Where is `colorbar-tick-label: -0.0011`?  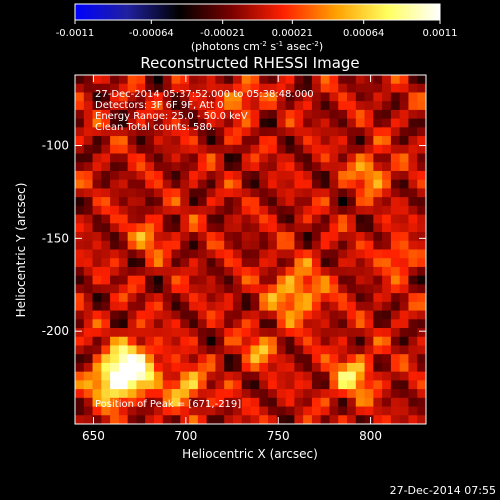
colorbar-tick-label: -0.0011 is located at coordinates (75, 33).